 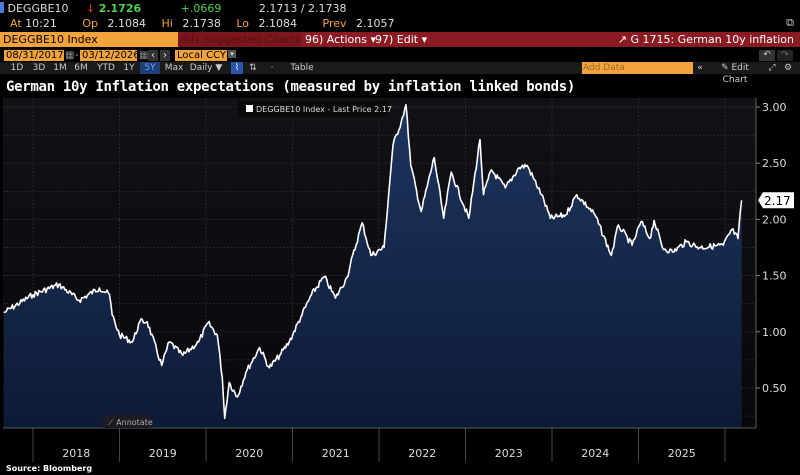 What do you see at coordinates (201, 8) in the screenshot?
I see `net-change: +.0669` at bounding box center [201, 8].